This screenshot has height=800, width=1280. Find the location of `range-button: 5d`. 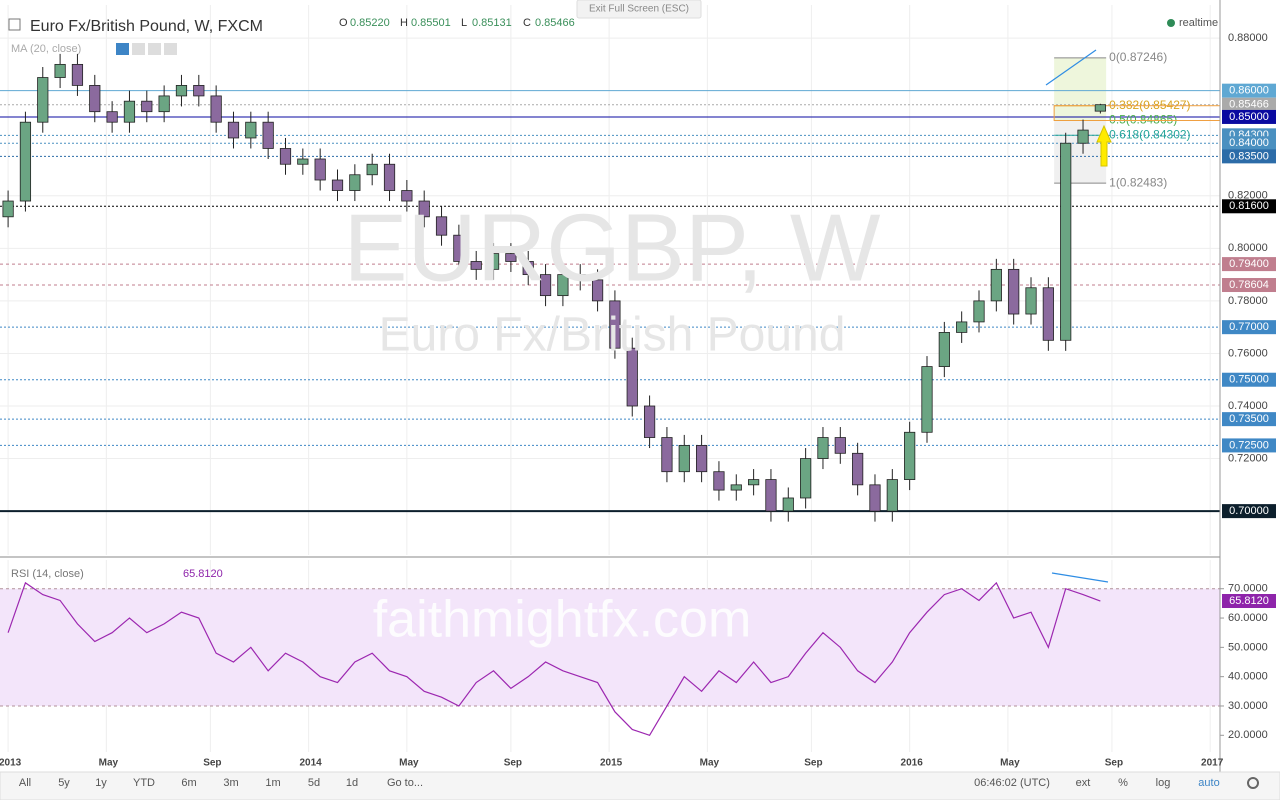

range-button: 5d is located at coordinates (314, 783).